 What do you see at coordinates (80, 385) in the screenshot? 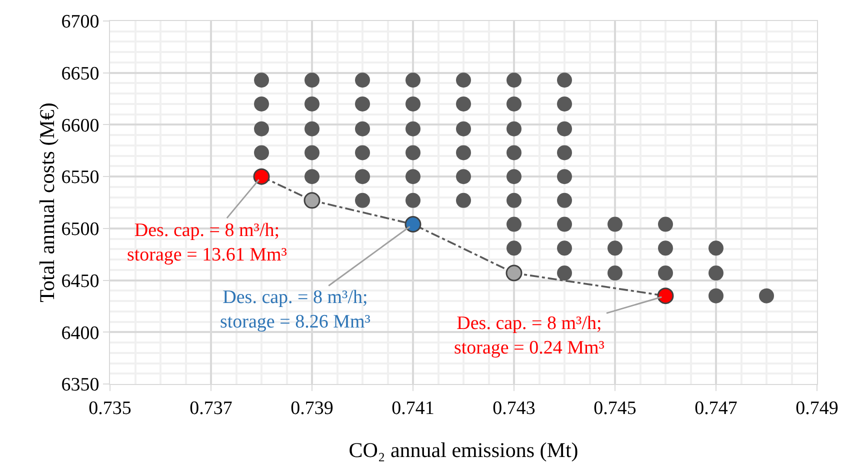
I see `y-tick-label: 6350` at bounding box center [80, 385].